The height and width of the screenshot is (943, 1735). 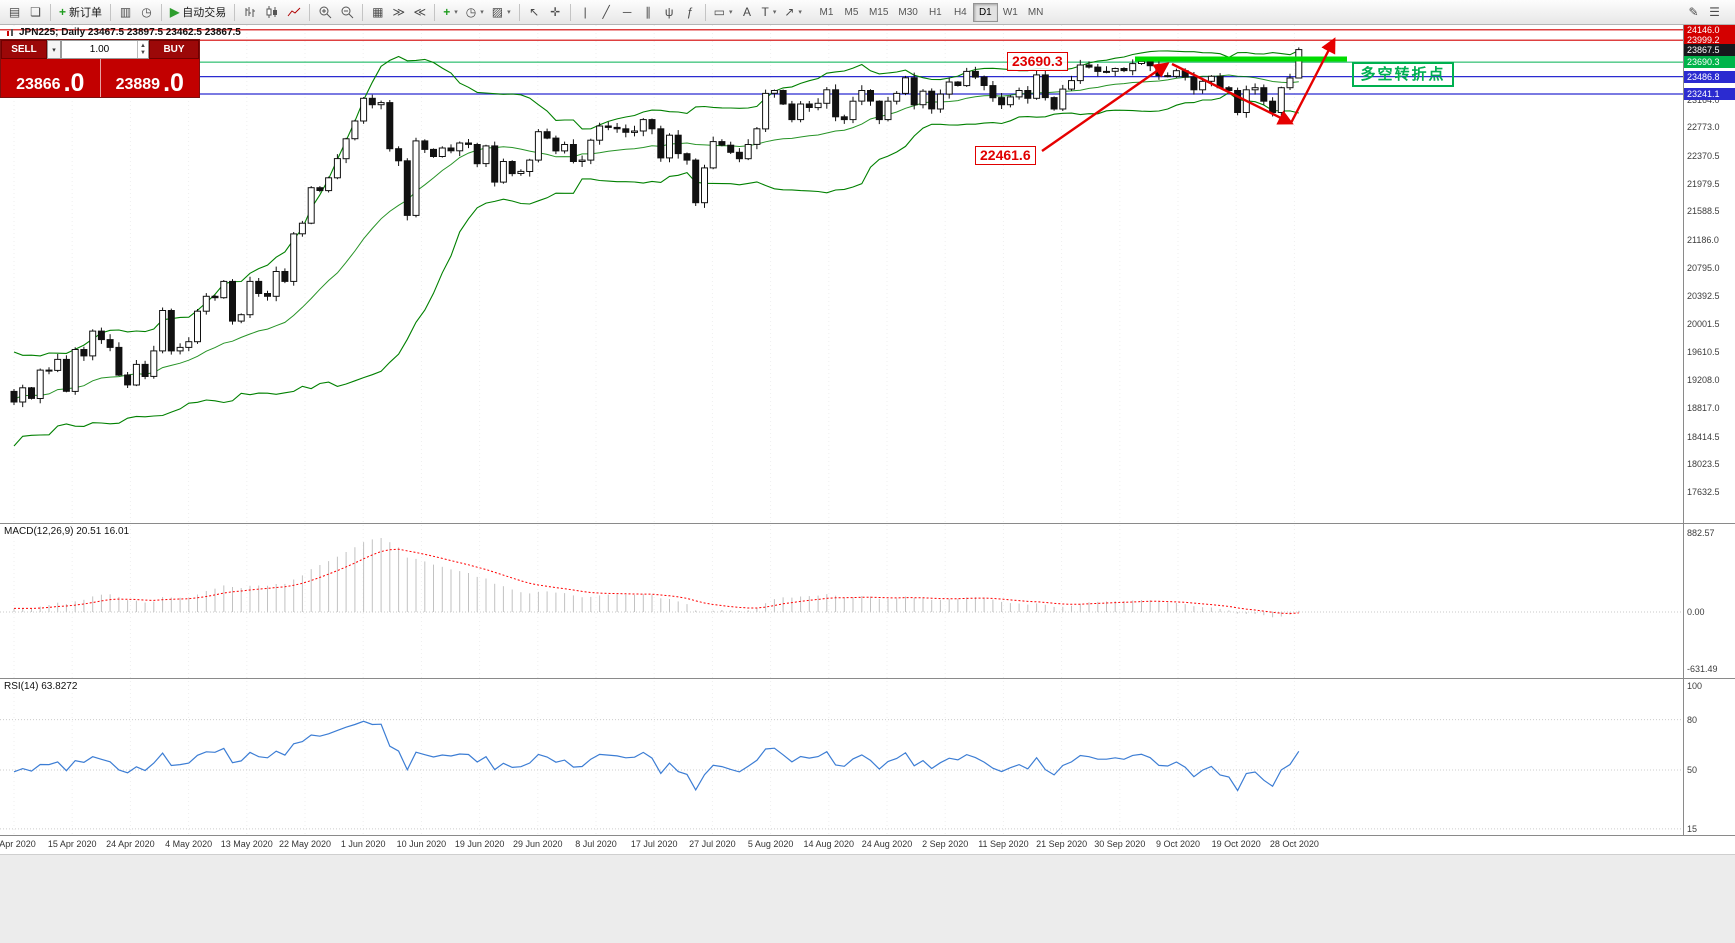 What do you see at coordinates (150, 78) in the screenshot?
I see `buy-price: 23889 .0` at bounding box center [150, 78].